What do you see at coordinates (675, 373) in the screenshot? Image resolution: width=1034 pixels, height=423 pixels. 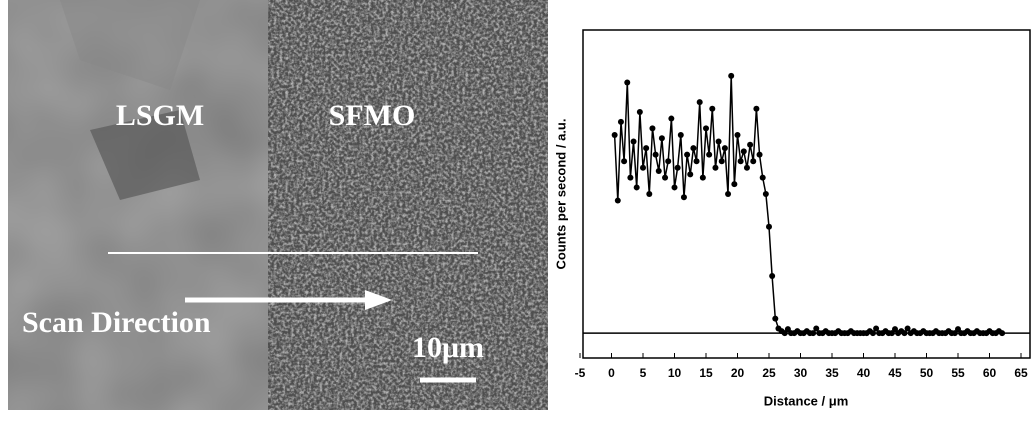 I see `x-tick-label: 10` at bounding box center [675, 373].